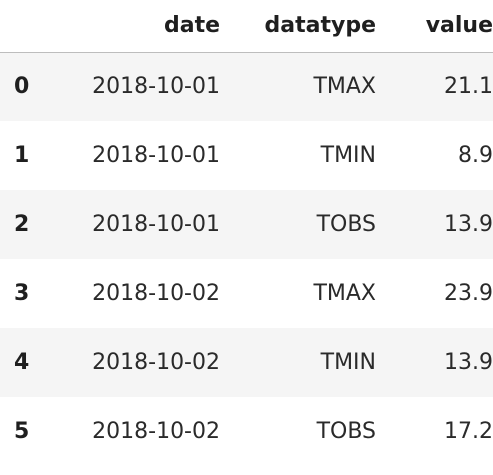  What do you see at coordinates (246, 293) in the screenshot?
I see `table-row: 3 2018-10-02 TMAX 23.9` at bounding box center [246, 293].